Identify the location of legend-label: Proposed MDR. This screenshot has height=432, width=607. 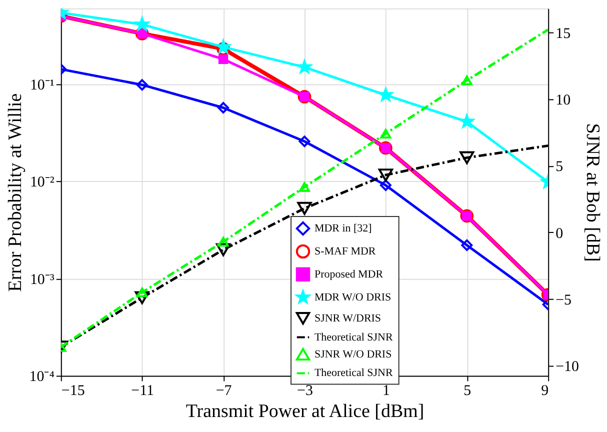
(349, 274).